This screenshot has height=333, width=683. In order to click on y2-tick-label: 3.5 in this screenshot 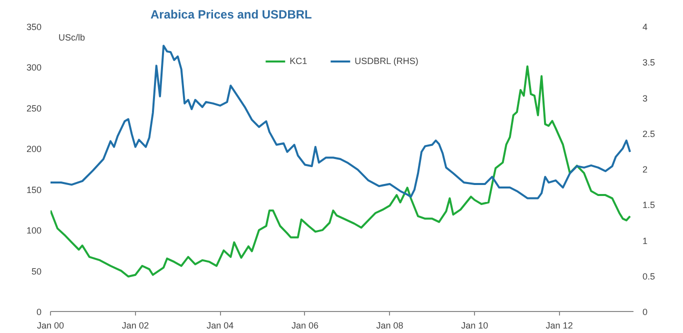, I will do `click(649, 63)`.